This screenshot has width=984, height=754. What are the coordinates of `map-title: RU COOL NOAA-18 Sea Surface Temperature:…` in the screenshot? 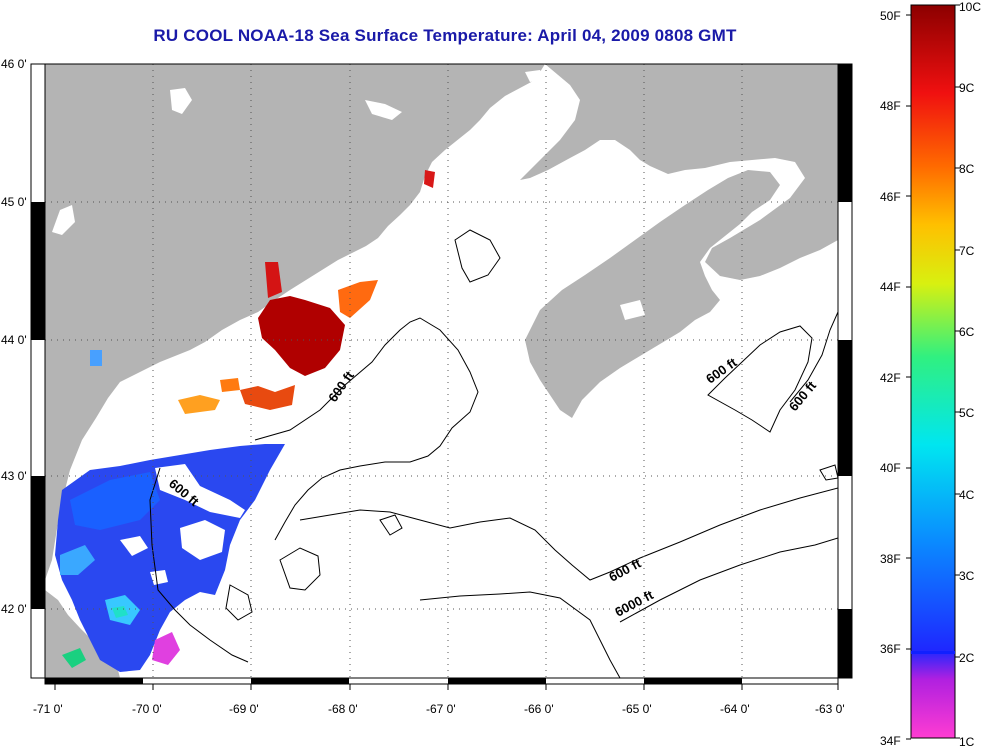 It's located at (445, 35).